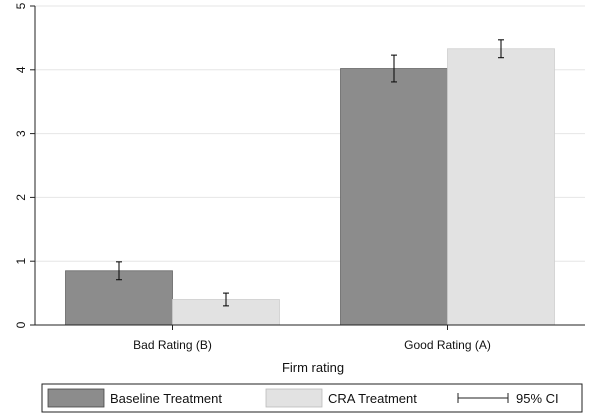 The height and width of the screenshot is (420, 594). I want to click on y-tick-label: 3, so click(21, 133).